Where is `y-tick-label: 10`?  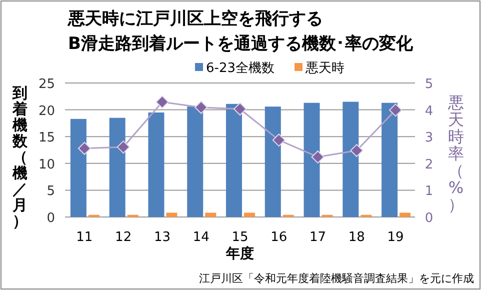
y-tick-label: 10 is located at coordinates (46, 164).